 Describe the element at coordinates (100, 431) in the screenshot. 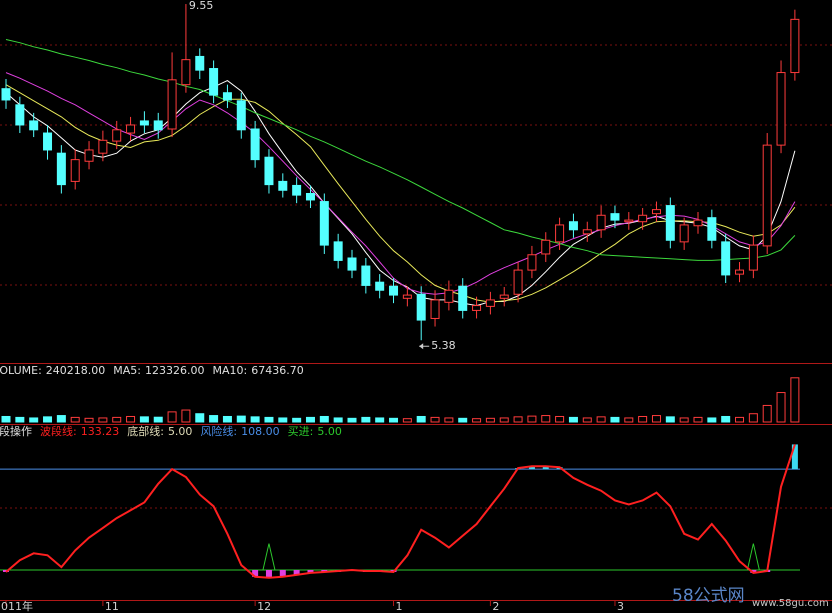

I see `legend-value: 133.23` at that location.